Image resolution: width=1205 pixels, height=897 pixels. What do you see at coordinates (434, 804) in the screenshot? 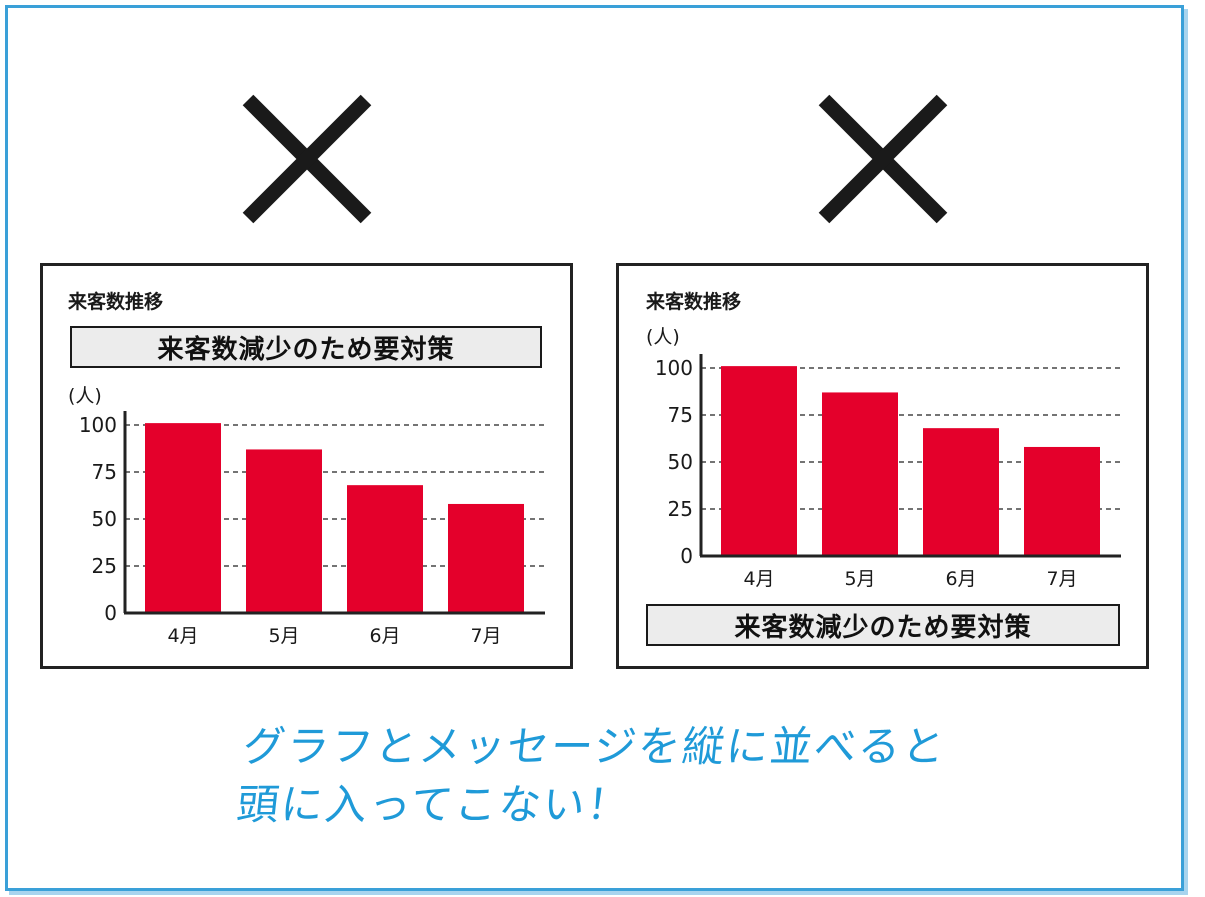
I see `caption-line-2: 頭に入ってこない！` at bounding box center [434, 804].